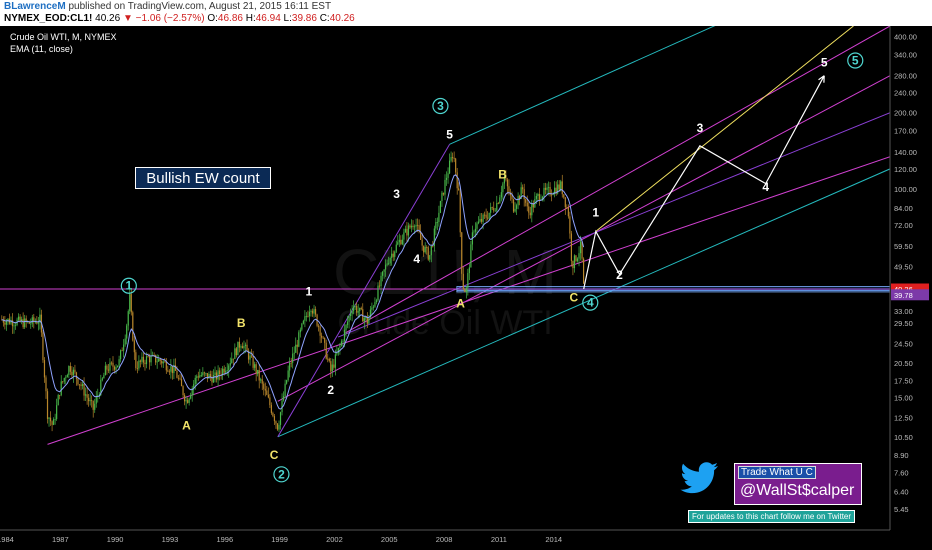 Image resolution: width=932 pixels, height=550 pixels. Describe the element at coordinates (449, 135) in the screenshot. I see `wave-label-9: 5` at that location.